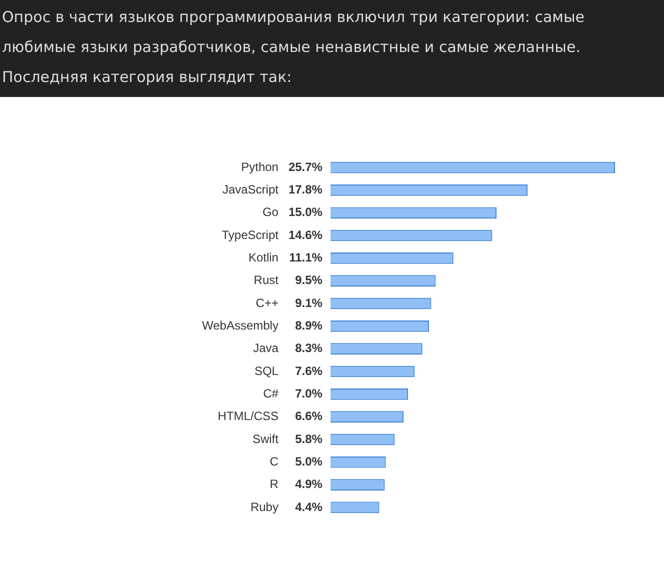 This screenshot has height=578, width=664. Describe the element at coordinates (267, 280) in the screenshot. I see `y-tick-label: Rust` at that location.